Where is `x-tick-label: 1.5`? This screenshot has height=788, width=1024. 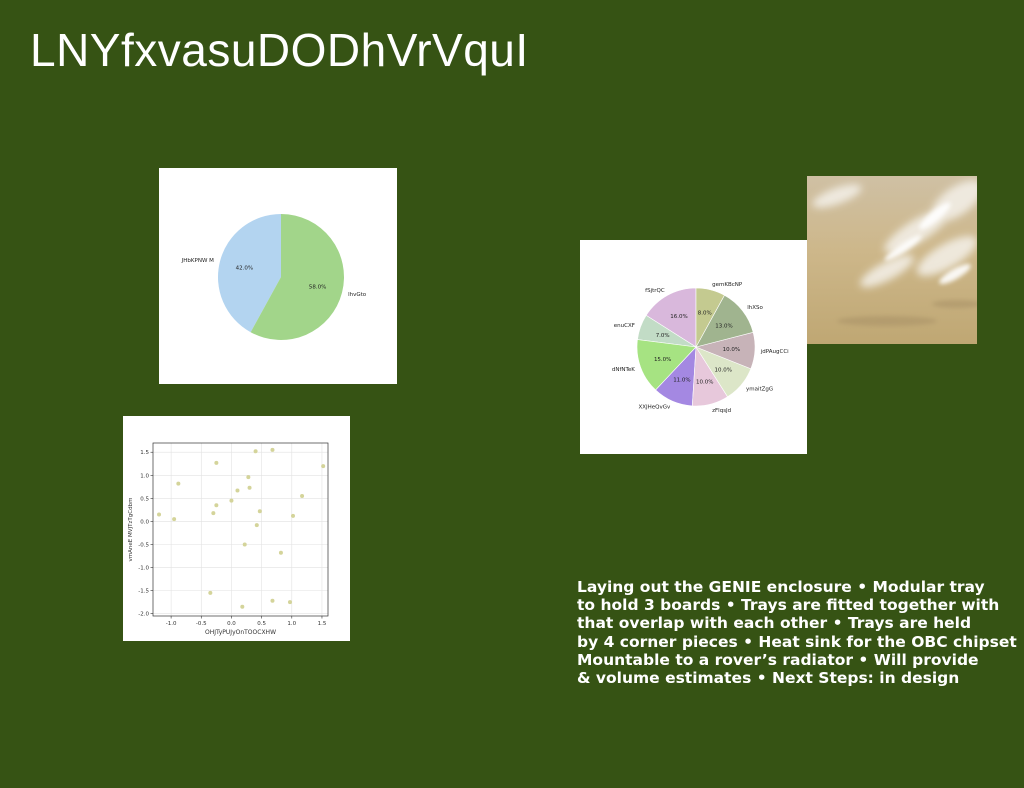
x-tick-label: 1.5 is located at coordinates (322, 624).